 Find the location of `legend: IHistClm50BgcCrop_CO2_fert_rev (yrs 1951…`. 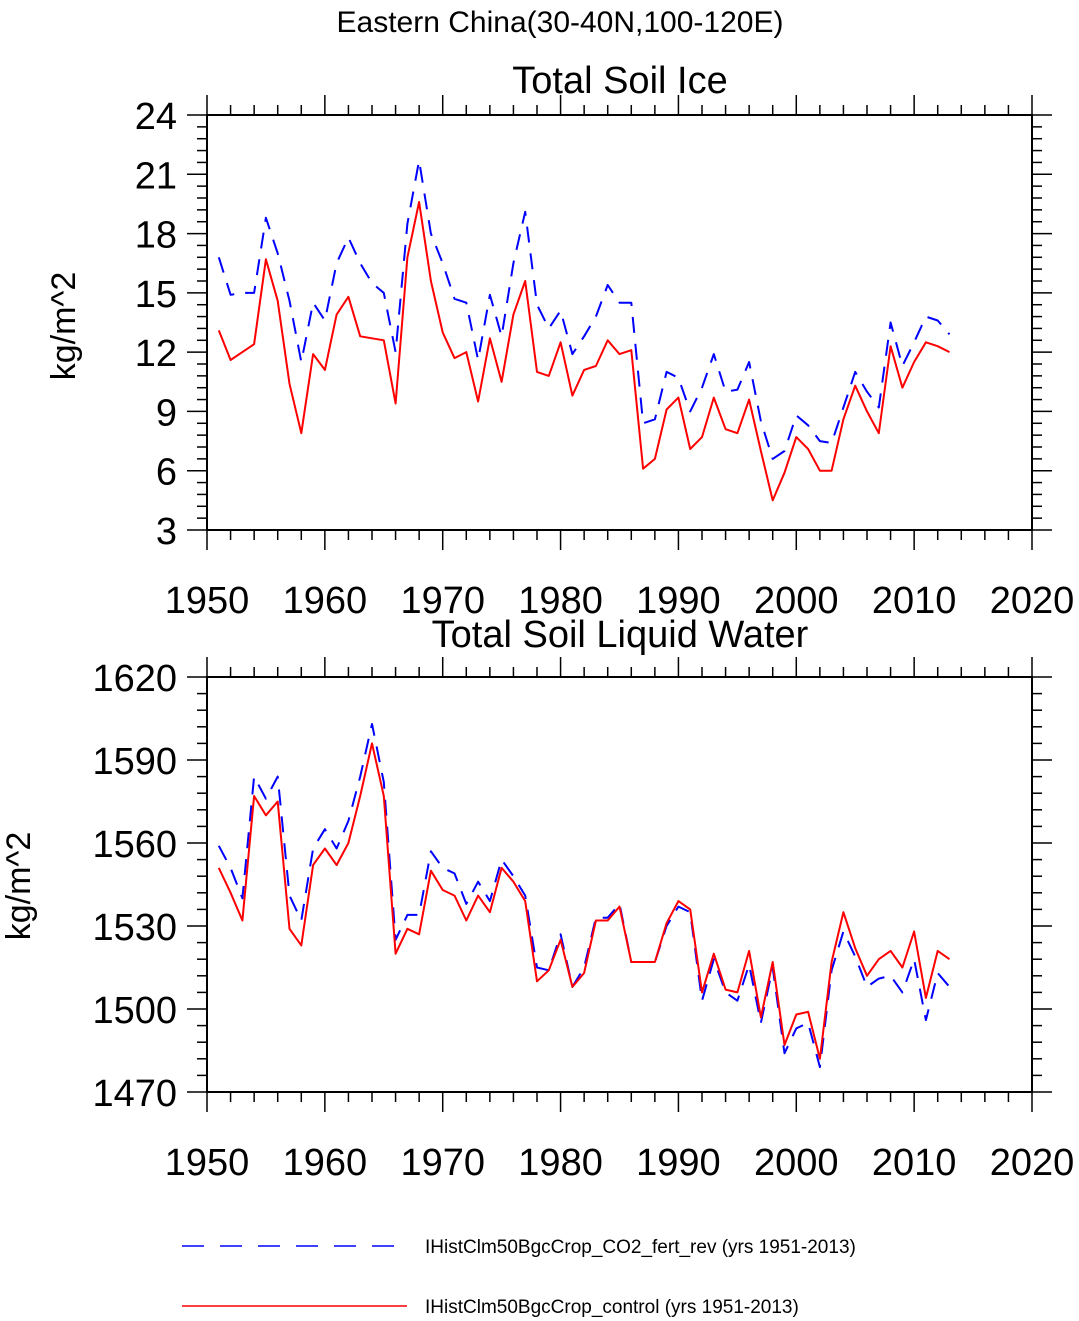

legend: IHistClm50BgcCrop_CO2_fert_rev (yrs 1951… is located at coordinates (519, 1277).